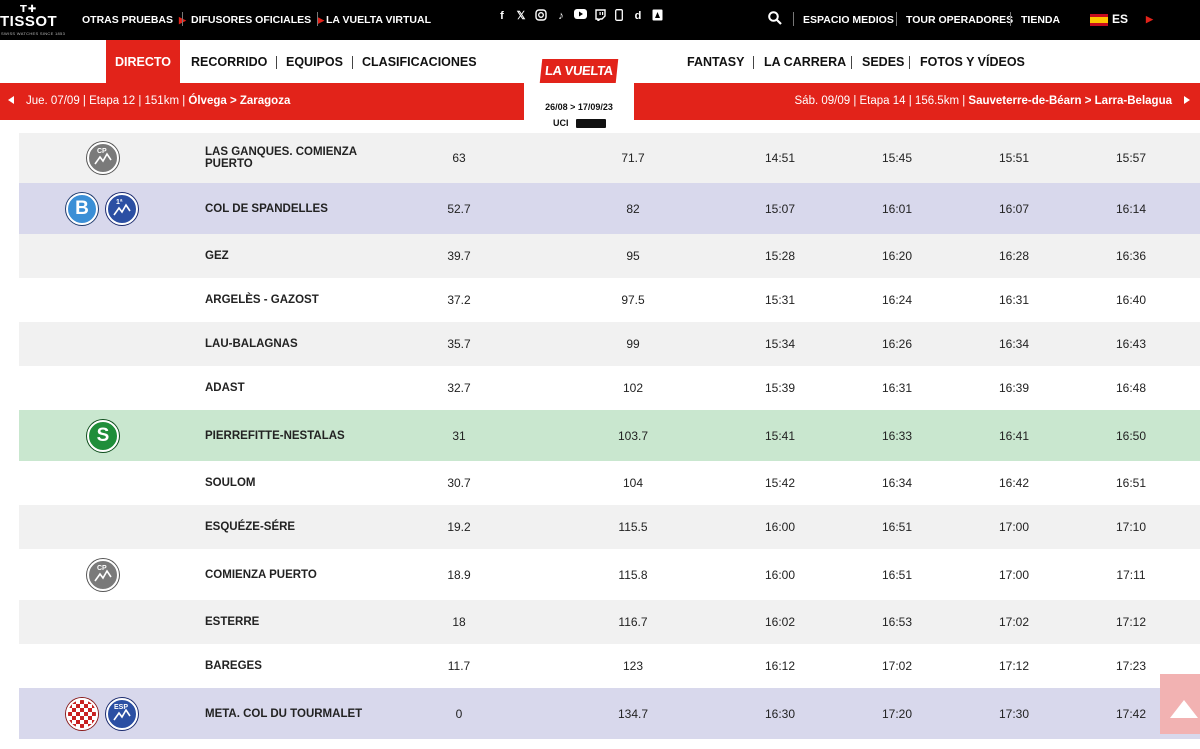  What do you see at coordinates (633, 344) in the screenshot?
I see `km-covered: 99` at bounding box center [633, 344].